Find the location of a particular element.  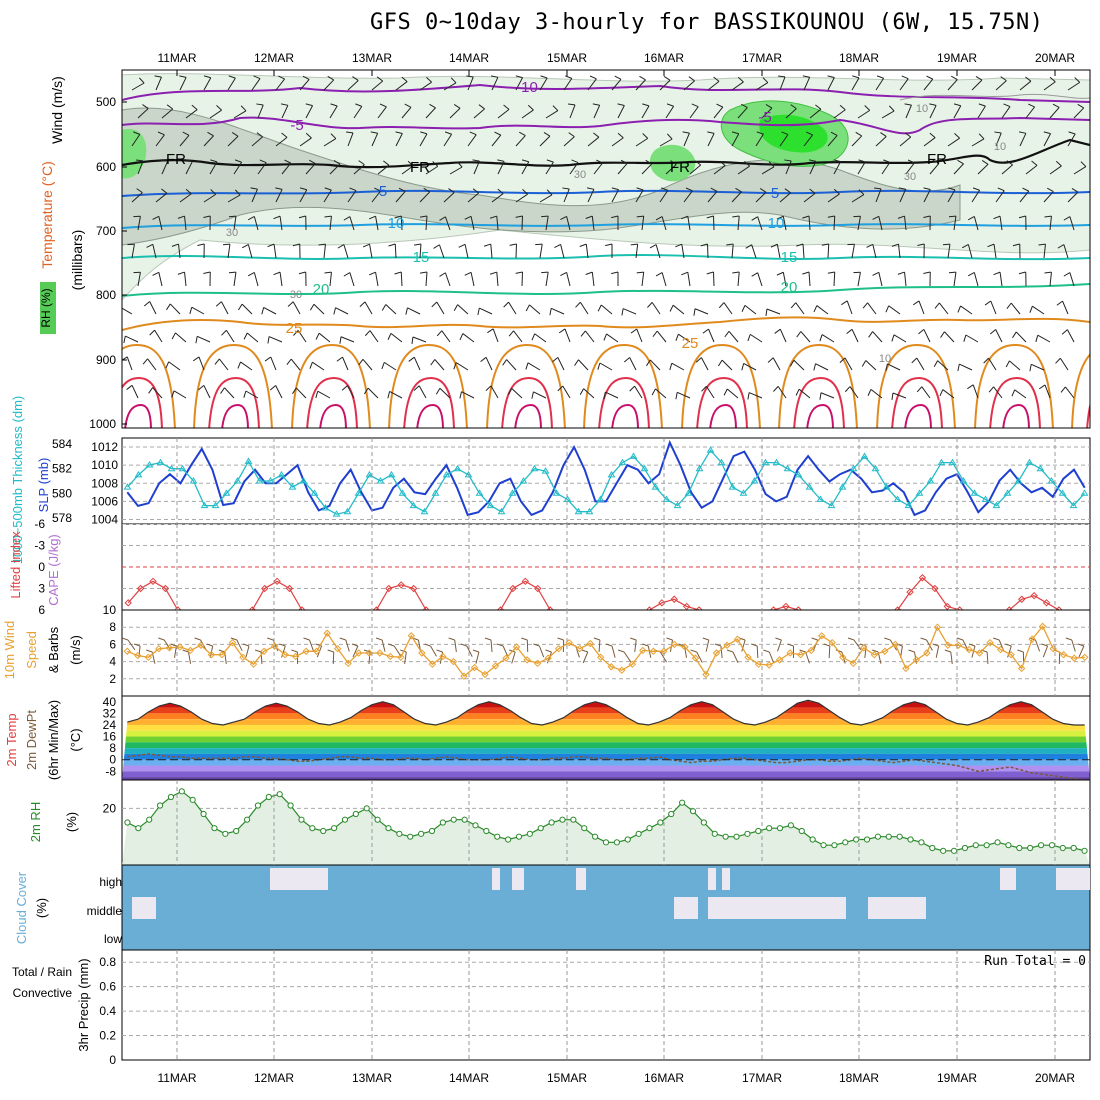

pressure-tick-label: 600 is located at coordinates (106, 167).